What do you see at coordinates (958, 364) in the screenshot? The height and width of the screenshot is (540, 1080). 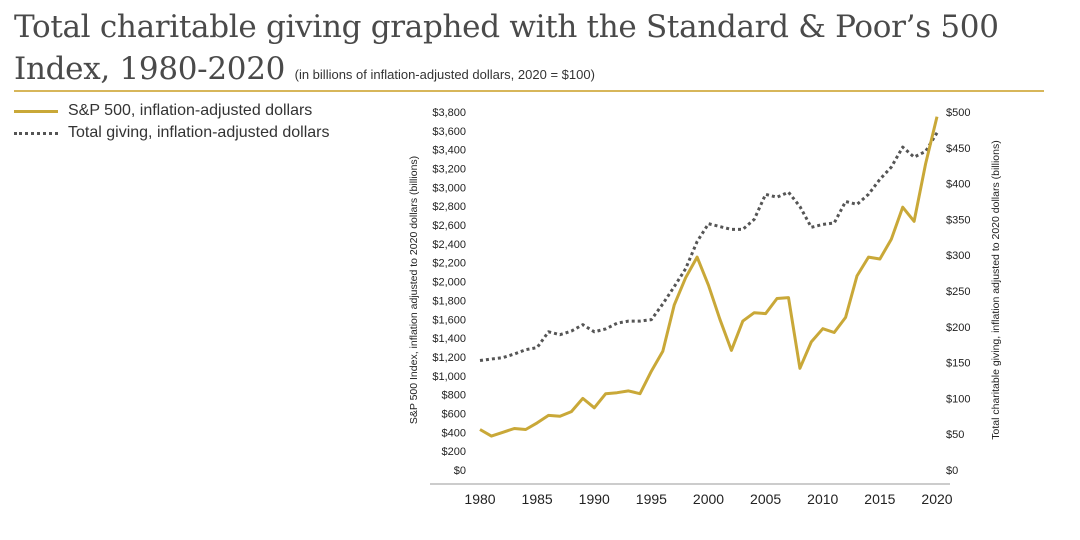 I see `right-tick-label: $150` at bounding box center [958, 364].